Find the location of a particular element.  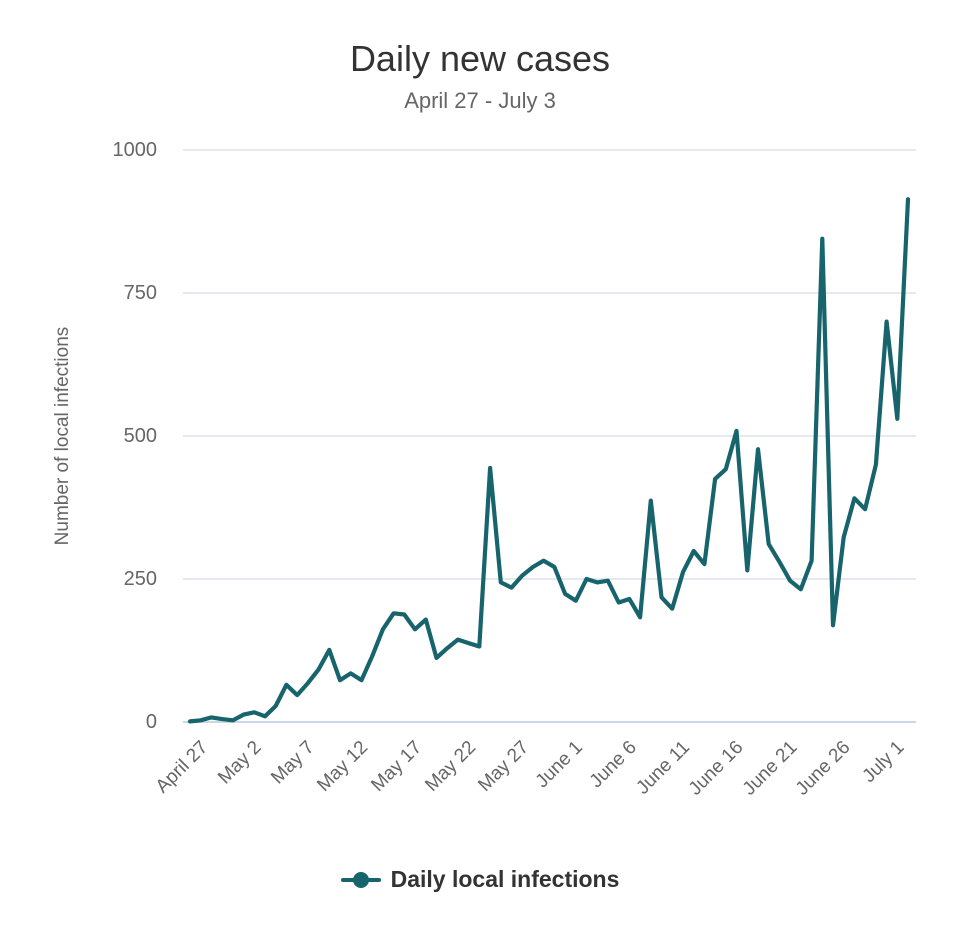

series-marker-icon is located at coordinates (360, 880).